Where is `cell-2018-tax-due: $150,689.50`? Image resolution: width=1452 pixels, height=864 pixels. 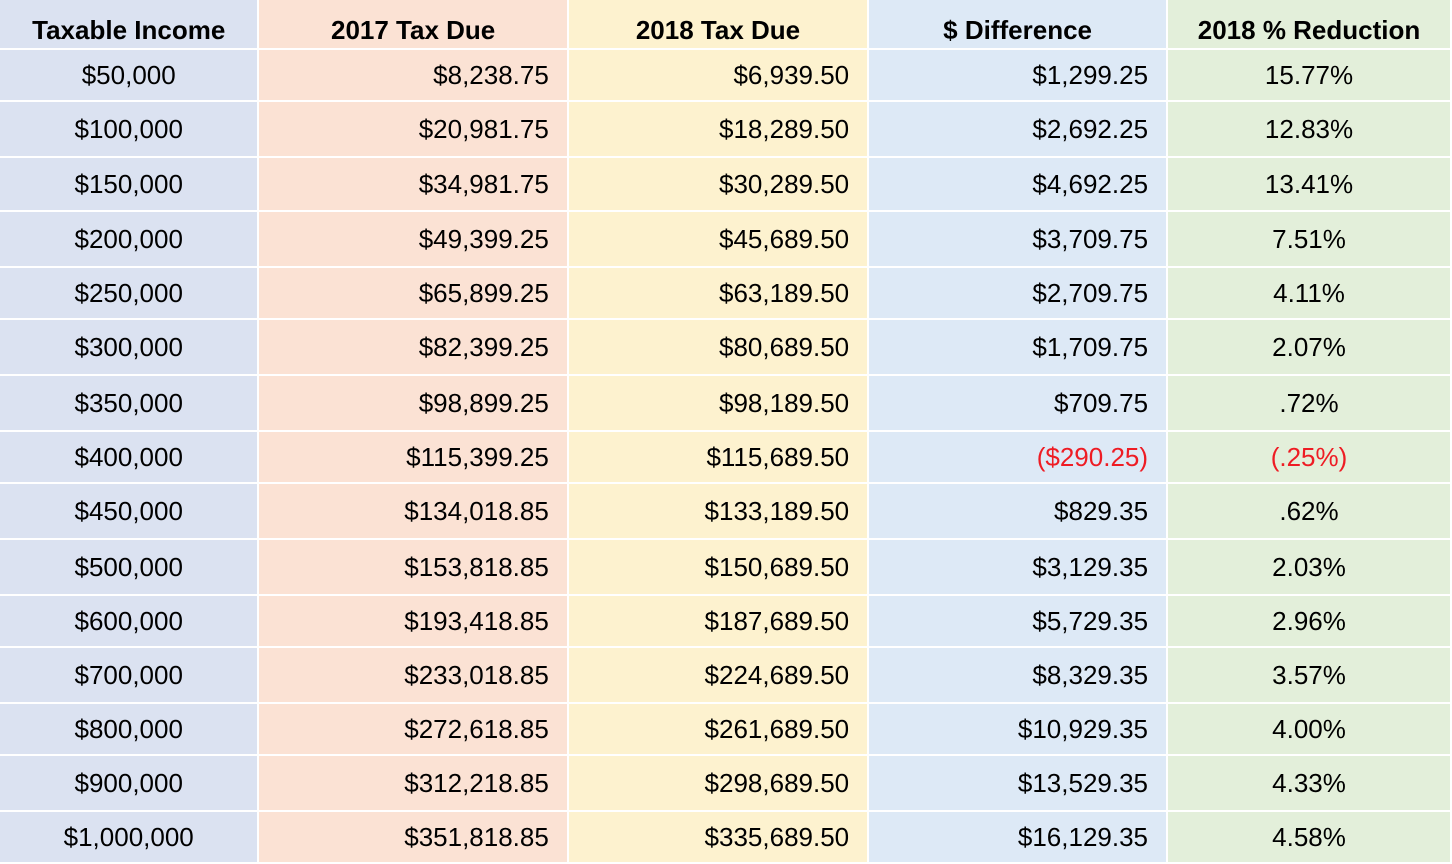
cell-2018-tax-due: $150,689.50 is located at coordinates (718, 567).